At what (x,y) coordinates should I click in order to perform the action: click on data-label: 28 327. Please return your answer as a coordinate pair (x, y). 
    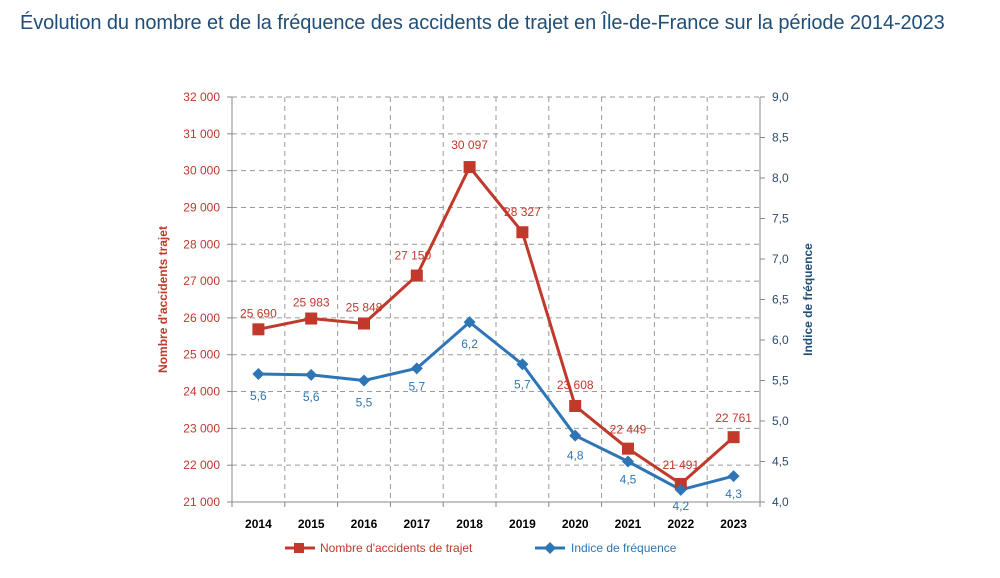
    Looking at the image, I should click on (522, 212).